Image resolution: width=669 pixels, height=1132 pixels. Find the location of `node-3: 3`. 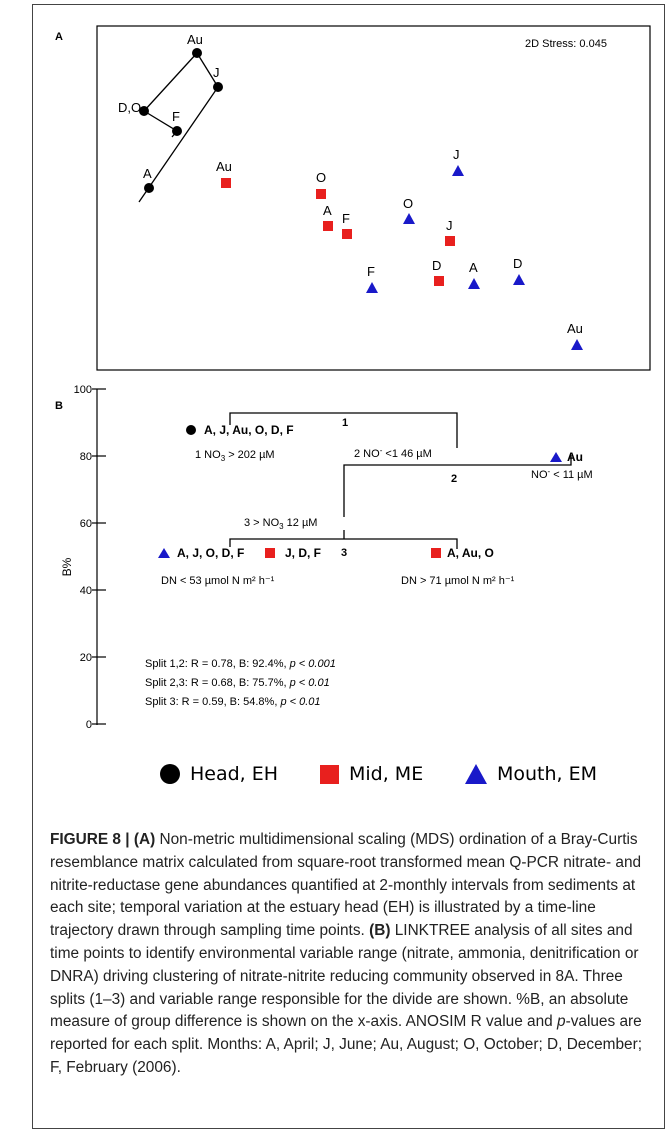

node-3: 3 is located at coordinates (344, 553).